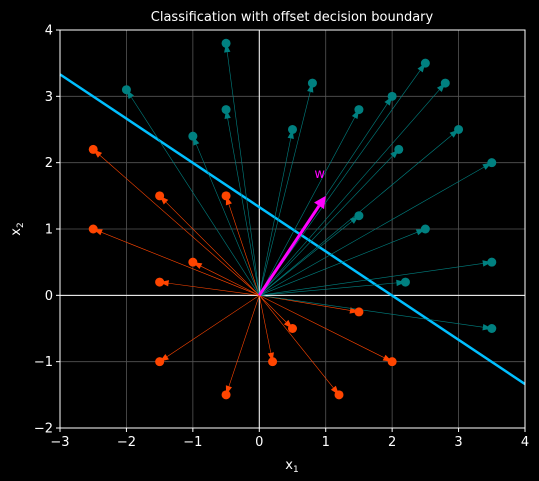 This screenshot has height=481, width=539. Describe the element at coordinates (296, 470) in the screenshot. I see `x-axis-label-sub: 1` at that location.